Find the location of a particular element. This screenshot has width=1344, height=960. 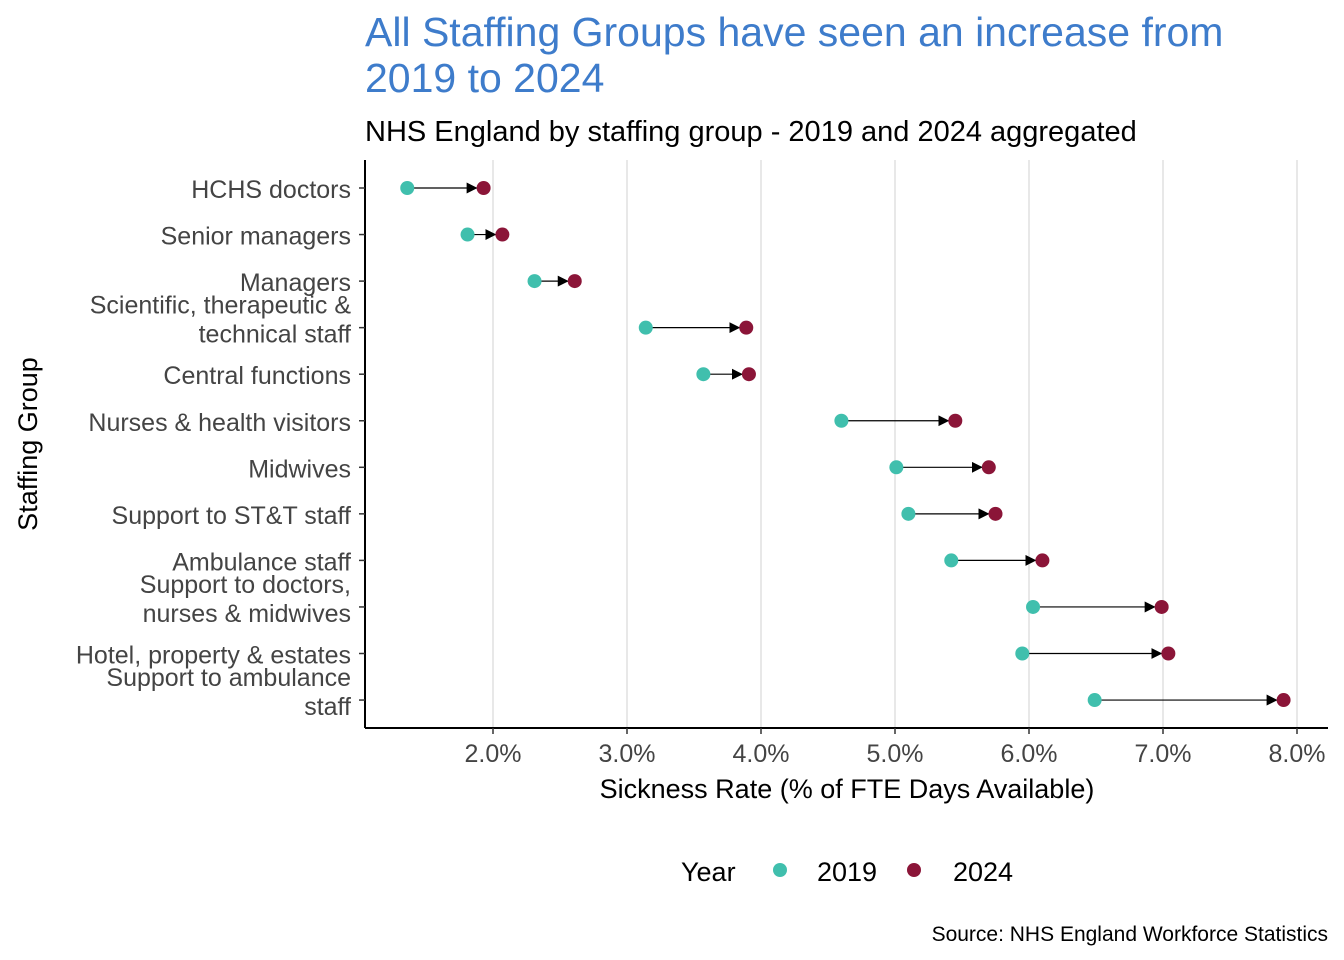

y-tick-label: Support to ambulance is located at coordinates (228, 678).